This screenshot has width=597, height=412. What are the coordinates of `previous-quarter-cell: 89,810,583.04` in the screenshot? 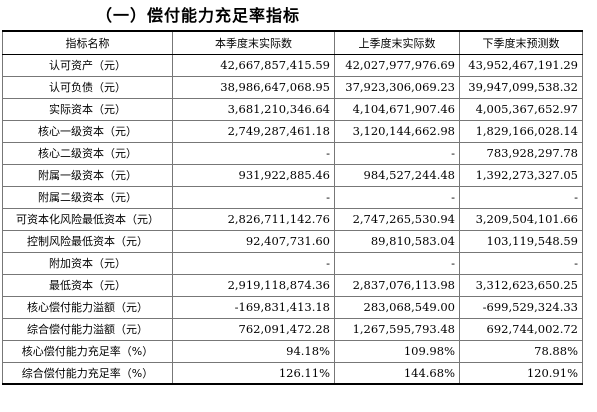 It's located at (397, 241).